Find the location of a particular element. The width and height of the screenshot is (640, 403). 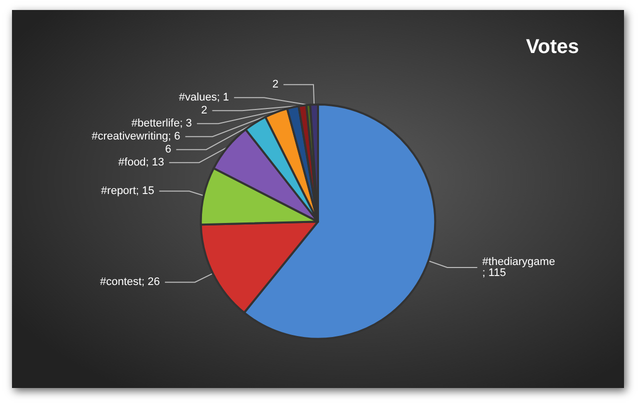

data-label: ; 26 is located at coordinates (151, 282).